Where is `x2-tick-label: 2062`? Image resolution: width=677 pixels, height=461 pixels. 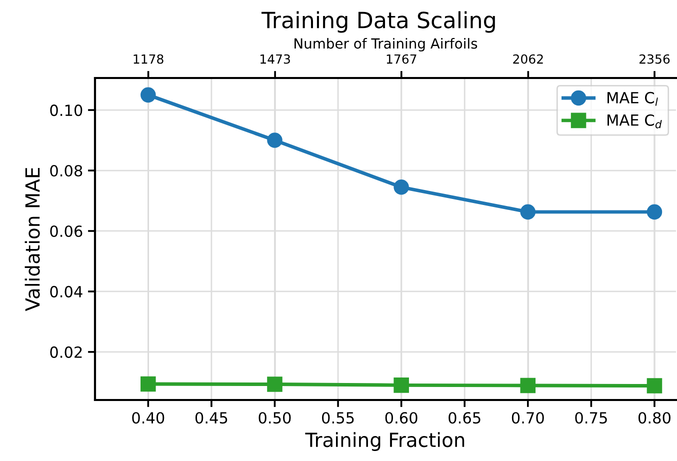 x2-tick-label: 2062 is located at coordinates (528, 59).